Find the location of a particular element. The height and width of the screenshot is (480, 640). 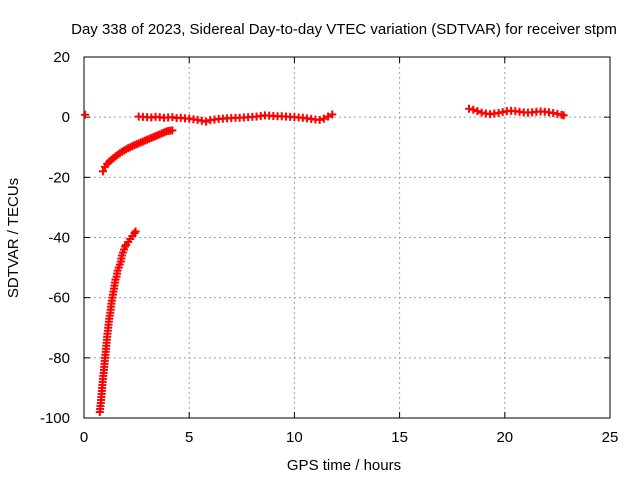

x-tick-label: 5 is located at coordinates (189, 437).